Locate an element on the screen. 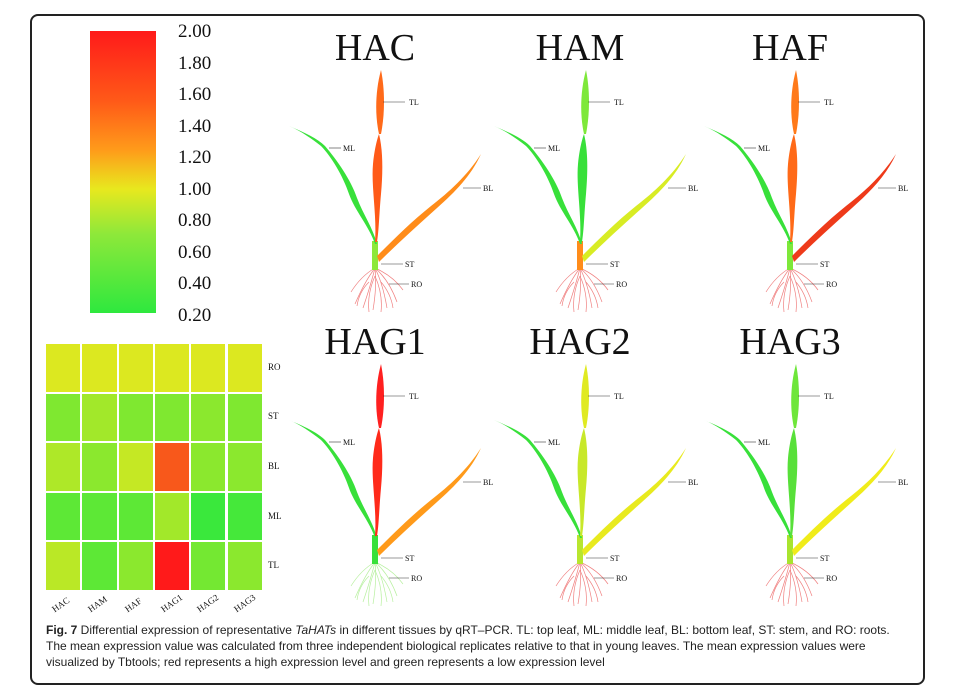  heatmap-cell-ro-hag3 is located at coordinates (244, 368).